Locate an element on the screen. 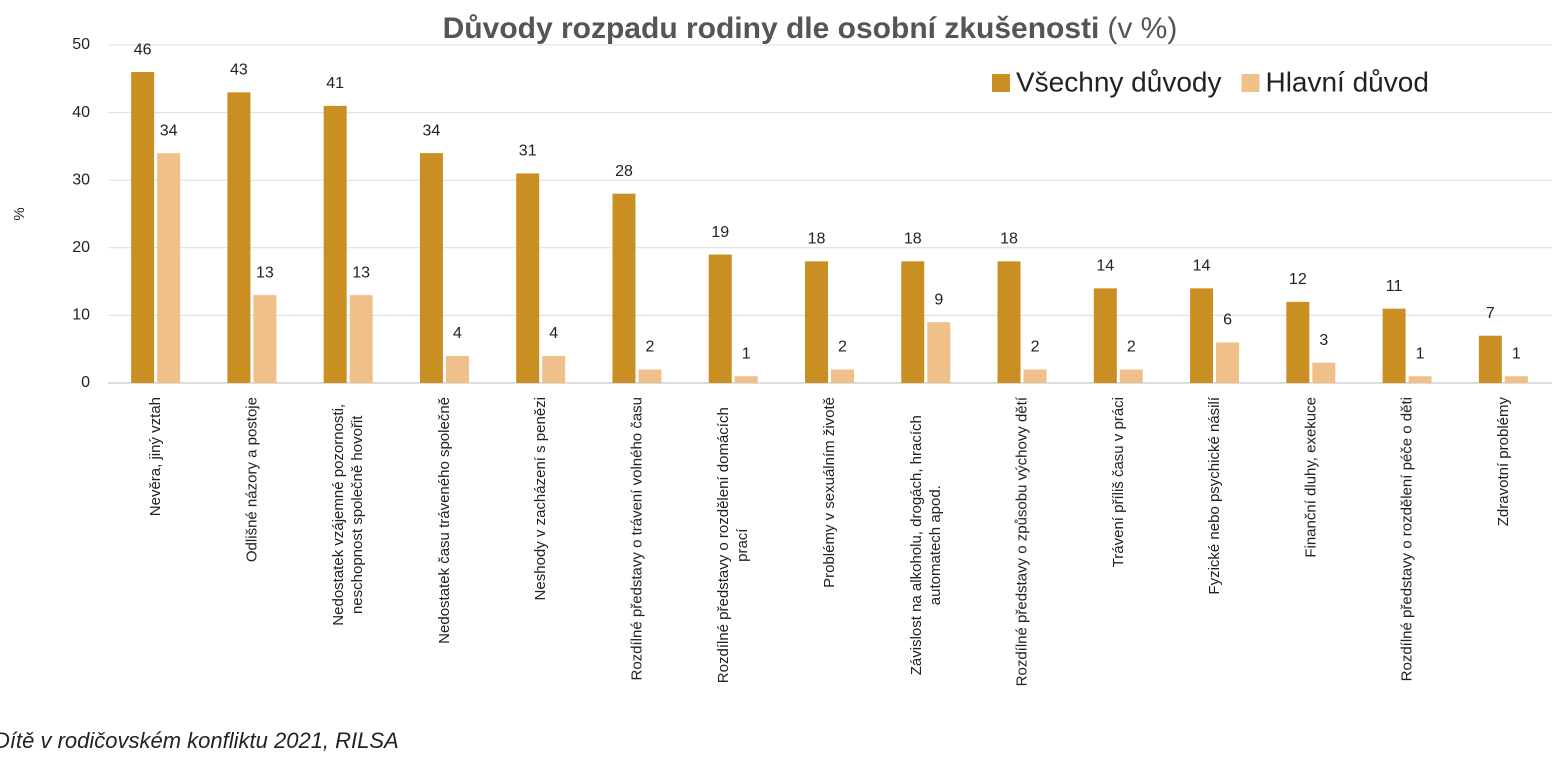  source: Dítě v rodičovském konfliktu 2021, RILSA is located at coordinates (199, 740).